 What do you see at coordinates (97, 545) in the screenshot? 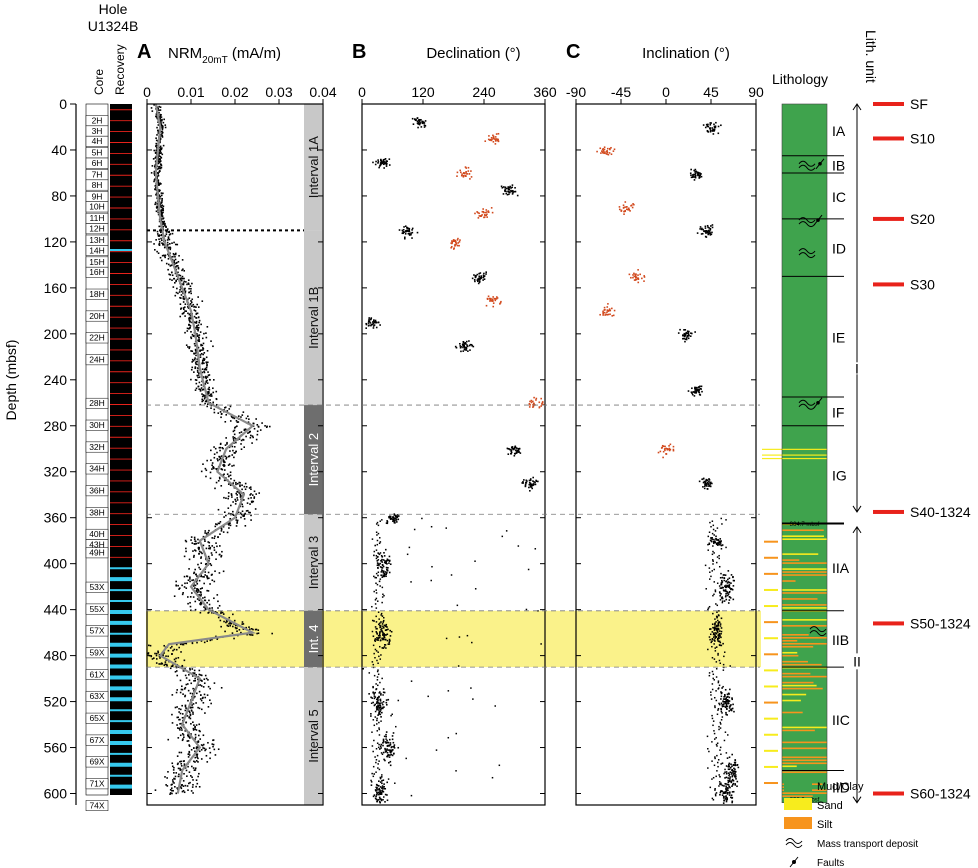
I see `core-label: 43H` at bounding box center [97, 545].